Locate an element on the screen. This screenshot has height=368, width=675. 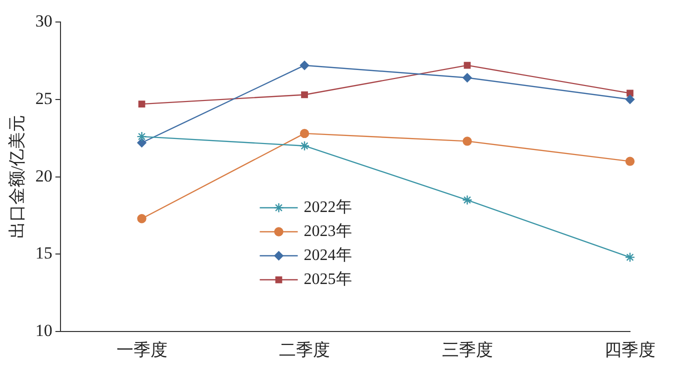
y-tick-label: 25 is located at coordinates (43, 98).